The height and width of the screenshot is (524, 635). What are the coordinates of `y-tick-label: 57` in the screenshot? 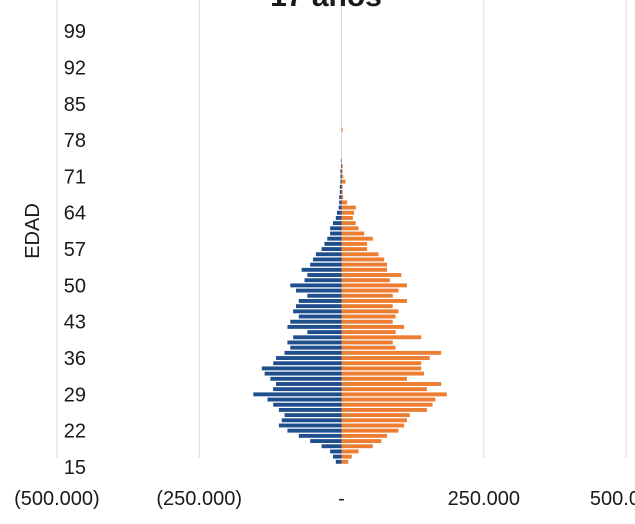 It's located at (75, 250).